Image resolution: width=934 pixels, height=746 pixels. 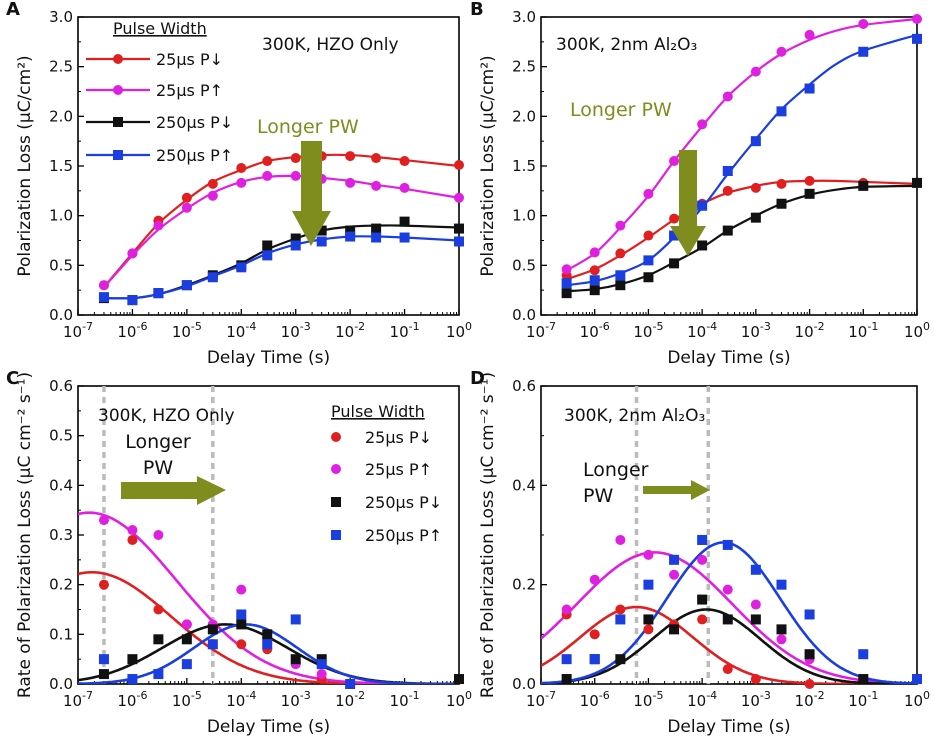 What do you see at coordinates (524, 67) in the screenshot?
I see `y-tick-label: 2.5` at bounding box center [524, 67].